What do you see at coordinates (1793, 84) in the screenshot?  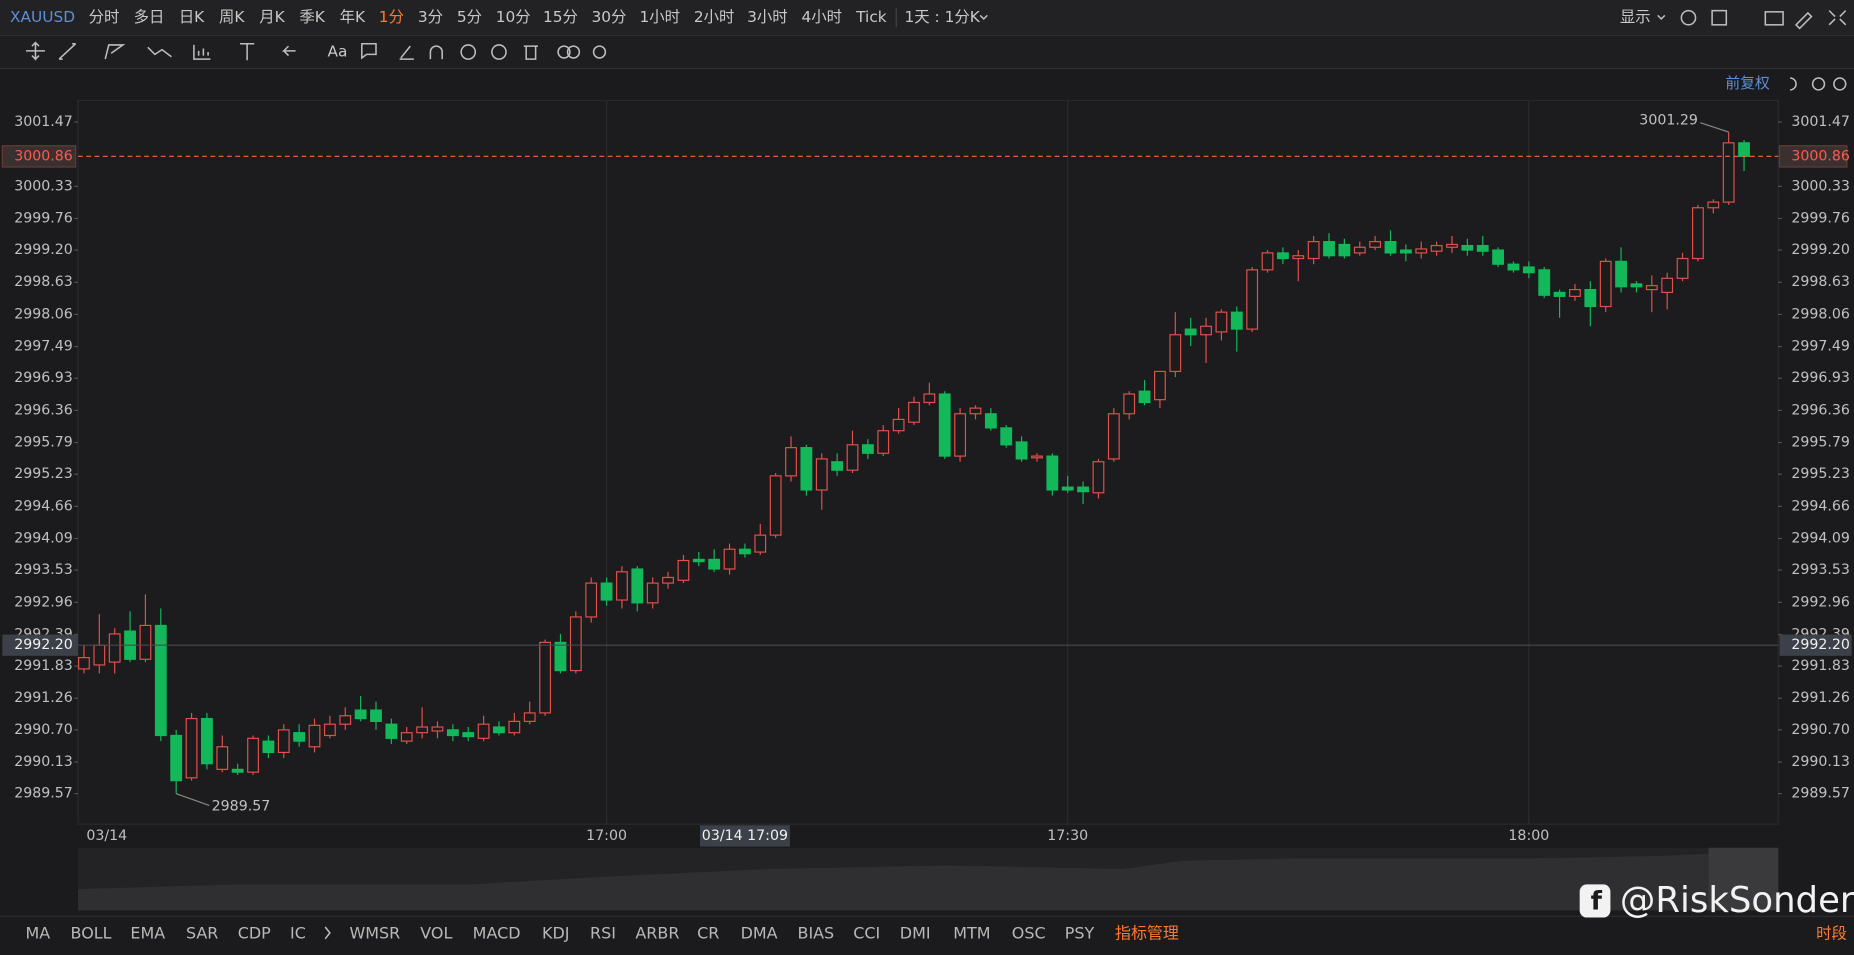 I see `reset-icon` at bounding box center [1793, 84].